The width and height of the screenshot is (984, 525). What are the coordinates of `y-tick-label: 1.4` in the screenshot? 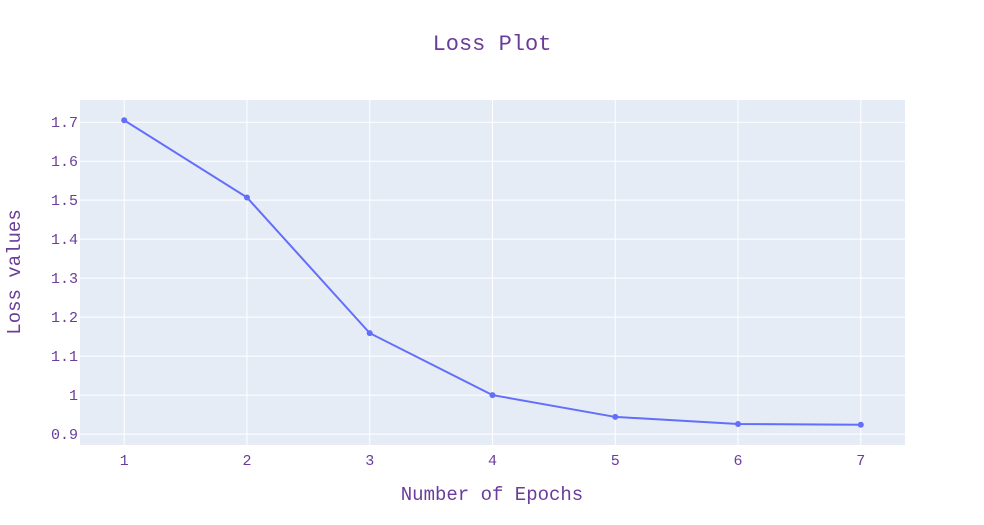 It's located at (64, 240).